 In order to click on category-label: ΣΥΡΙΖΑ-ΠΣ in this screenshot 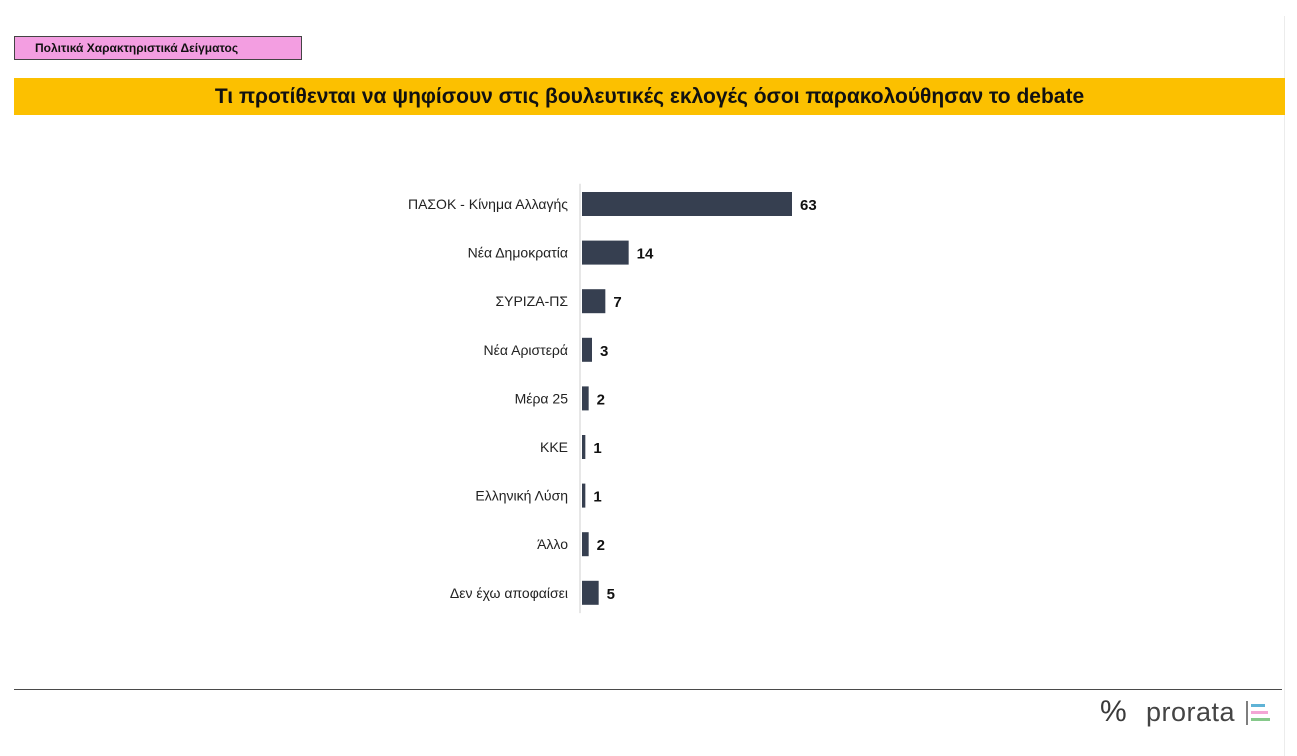, I will do `click(531, 301)`.